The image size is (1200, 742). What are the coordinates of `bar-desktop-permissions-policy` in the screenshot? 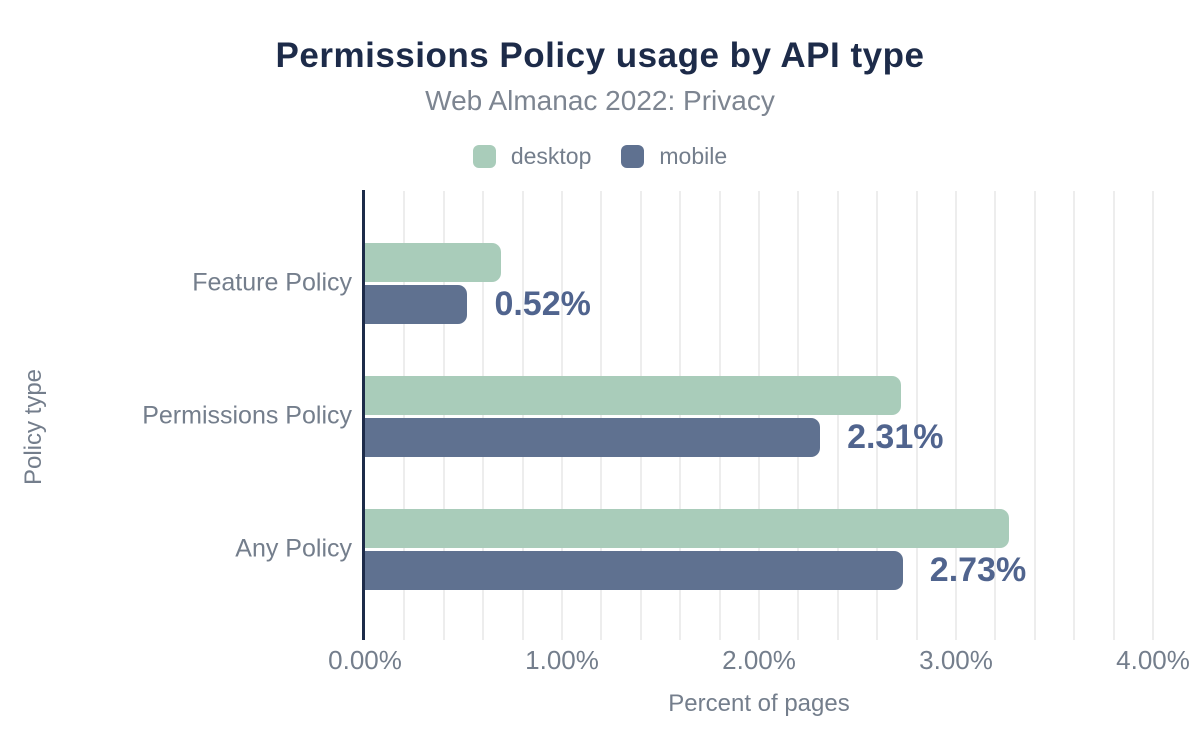 It's located at (633, 395).